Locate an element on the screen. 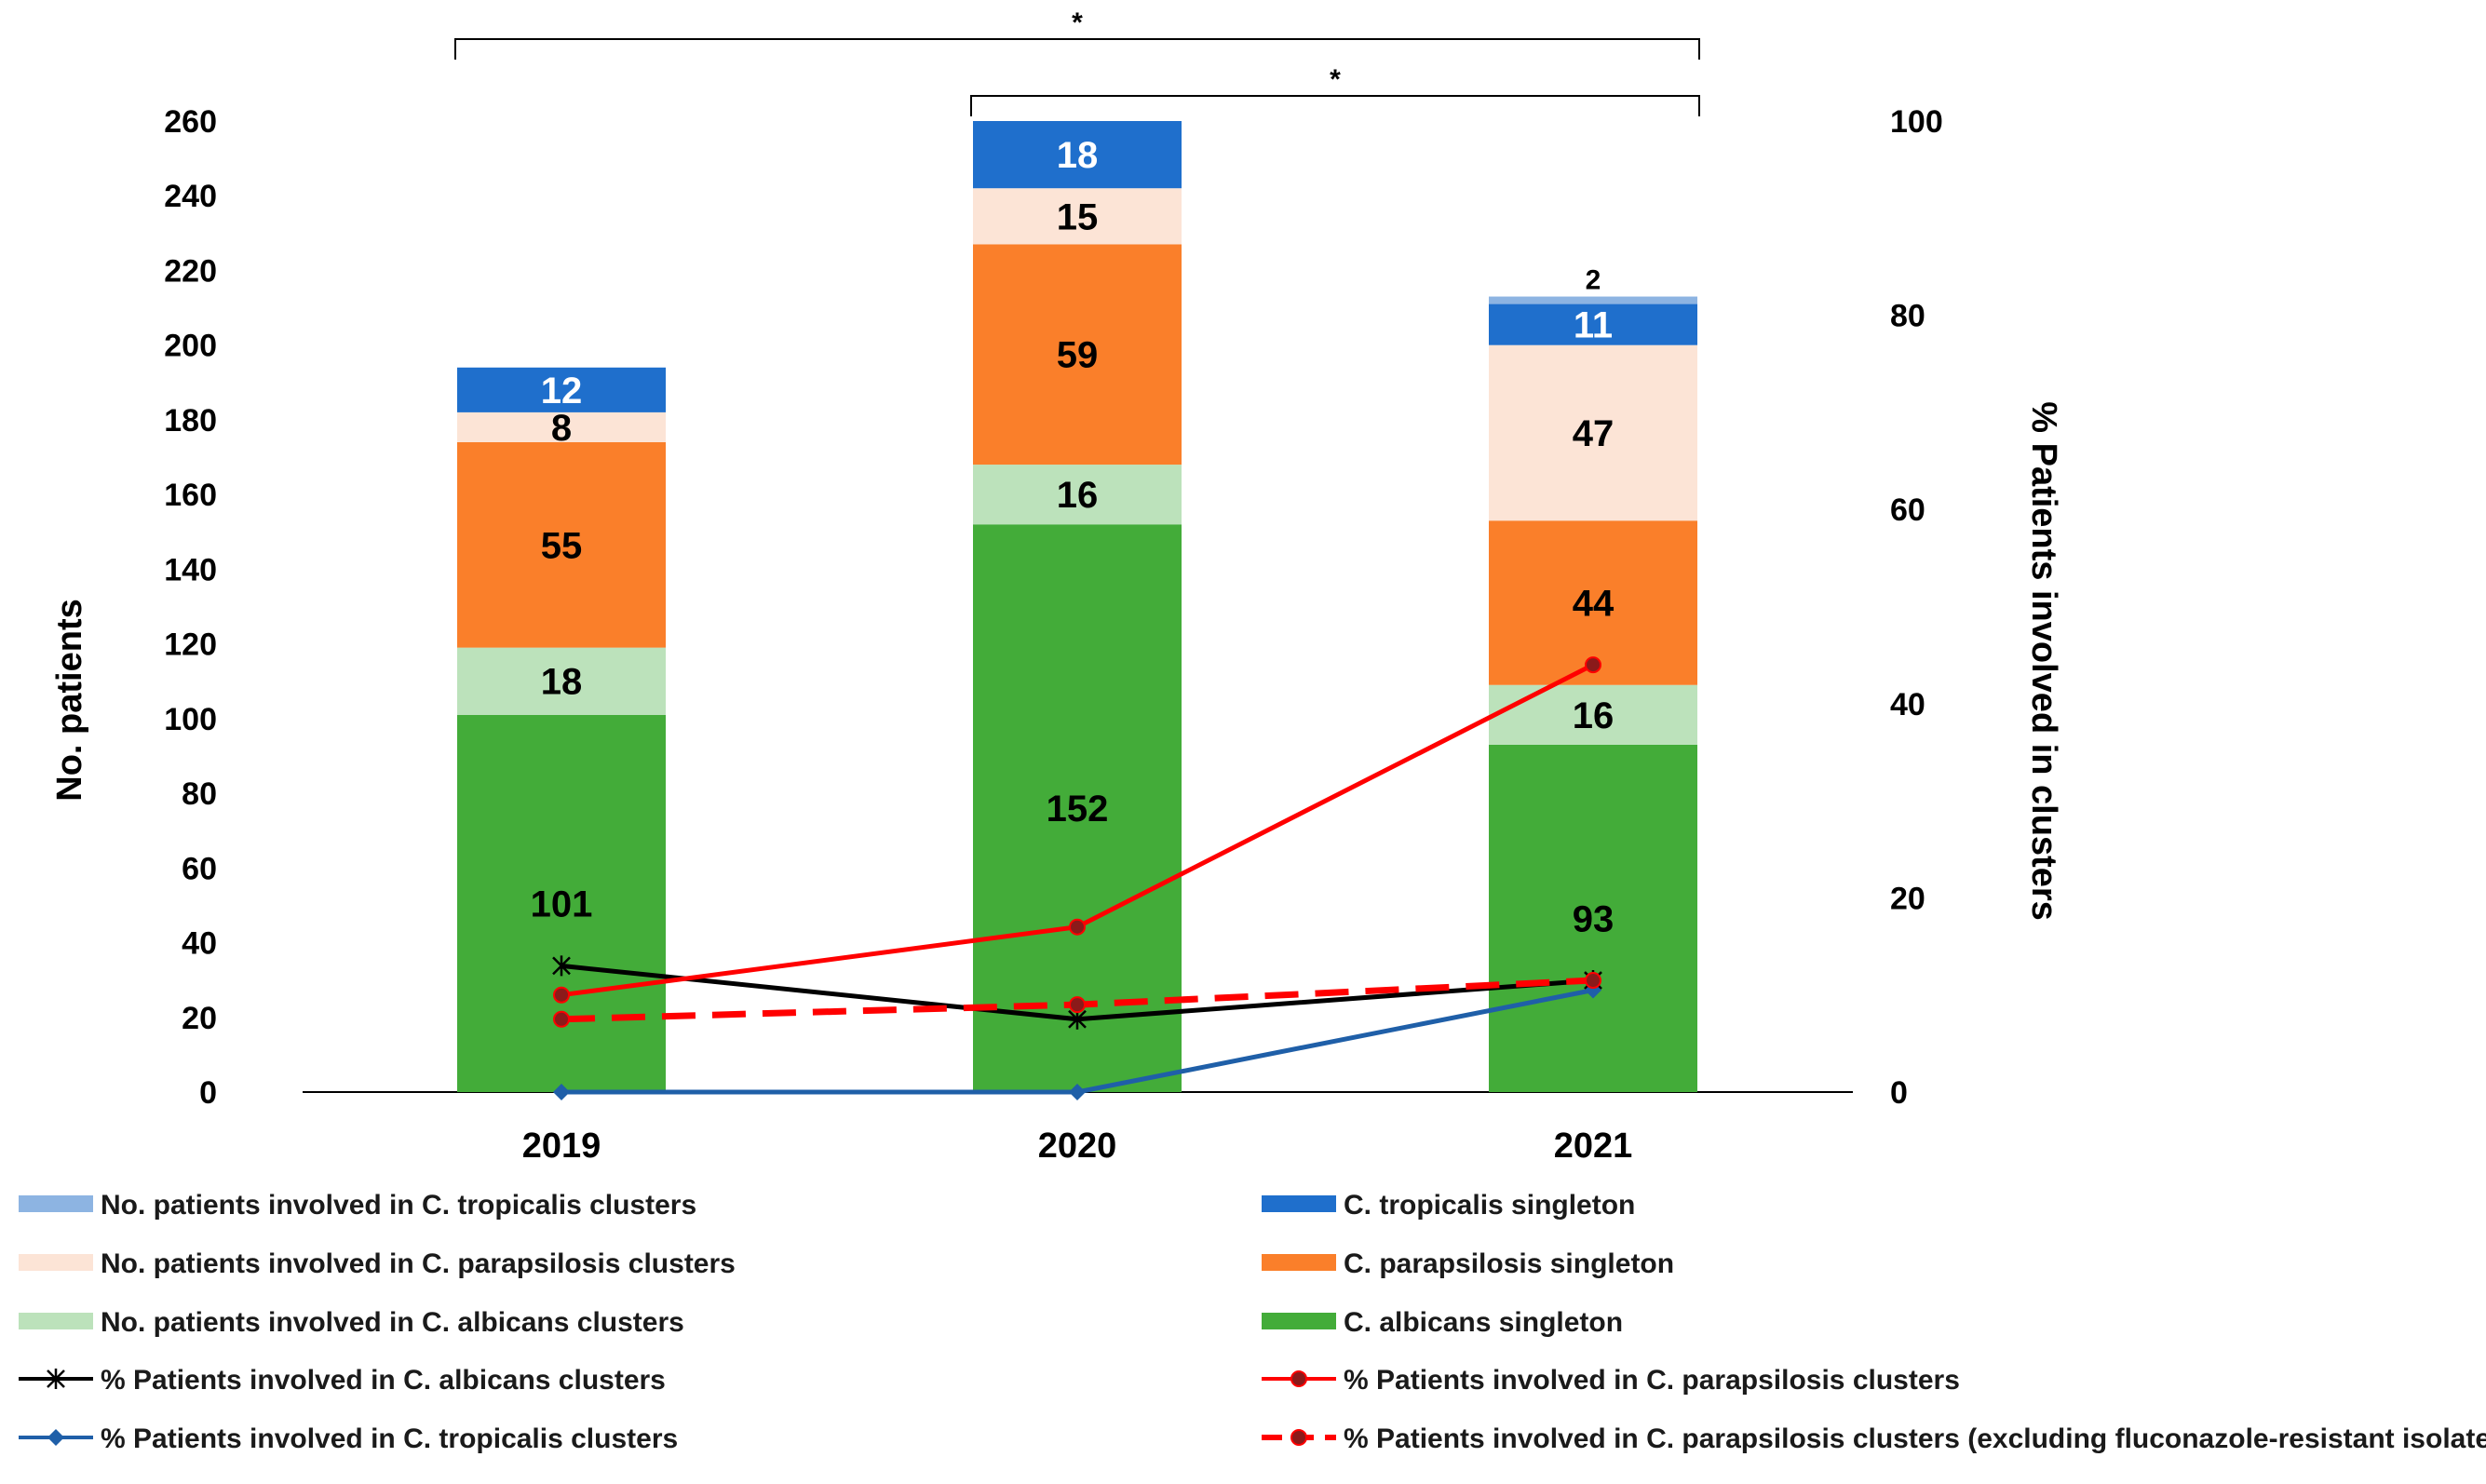 The image size is (2486, 1484). y-left-tick-label: 160 is located at coordinates (190, 495).